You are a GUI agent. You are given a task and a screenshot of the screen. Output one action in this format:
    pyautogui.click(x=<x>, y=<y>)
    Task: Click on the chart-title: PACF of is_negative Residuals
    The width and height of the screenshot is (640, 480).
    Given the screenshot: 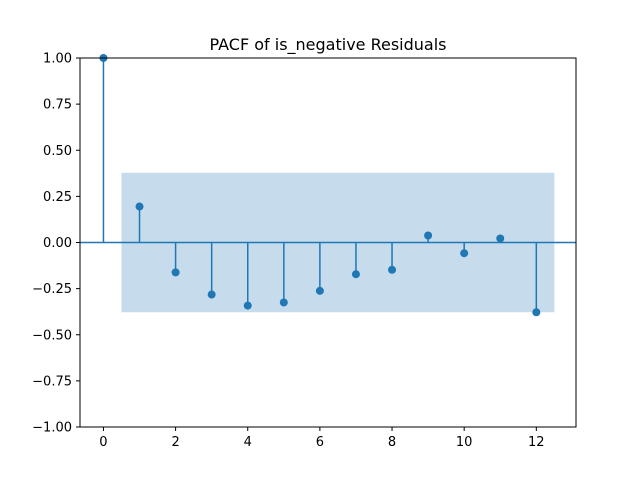 What is the action you would take?
    pyautogui.click(x=327, y=45)
    